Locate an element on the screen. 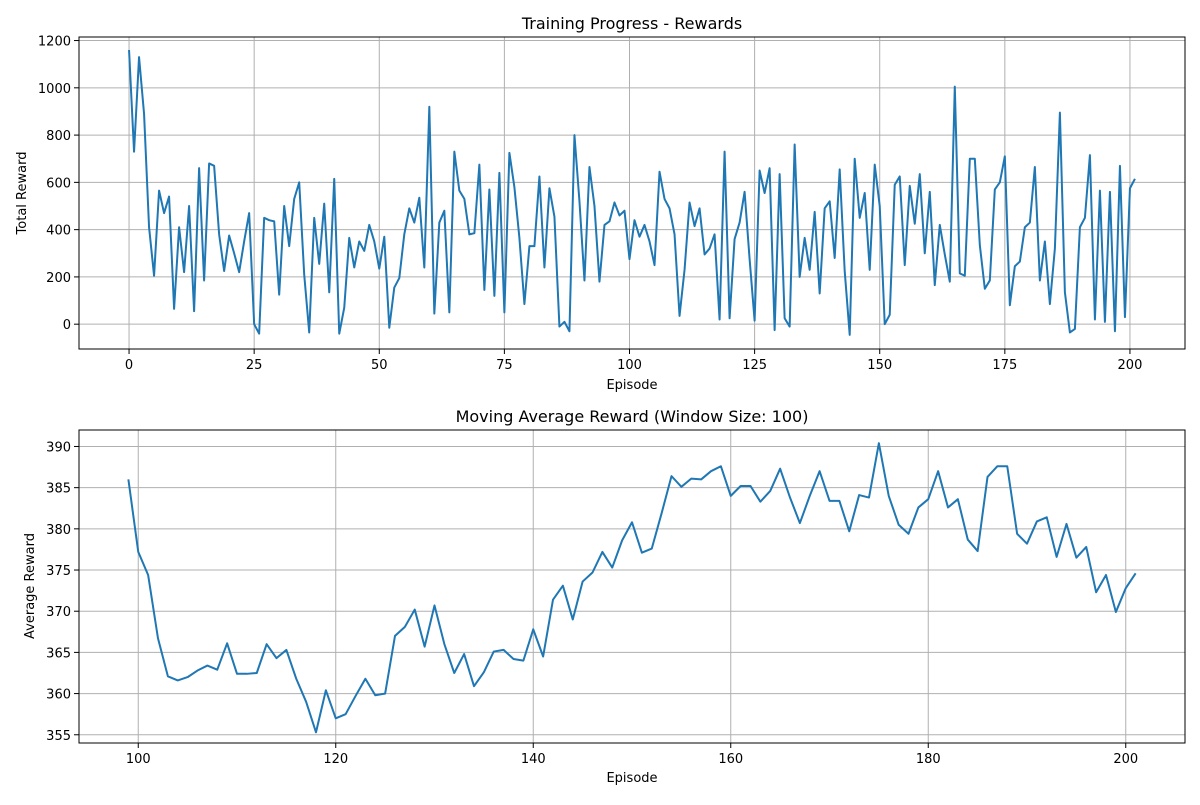 The image size is (1200, 805). moving-average-y-tick-label: 370 is located at coordinates (58, 612).